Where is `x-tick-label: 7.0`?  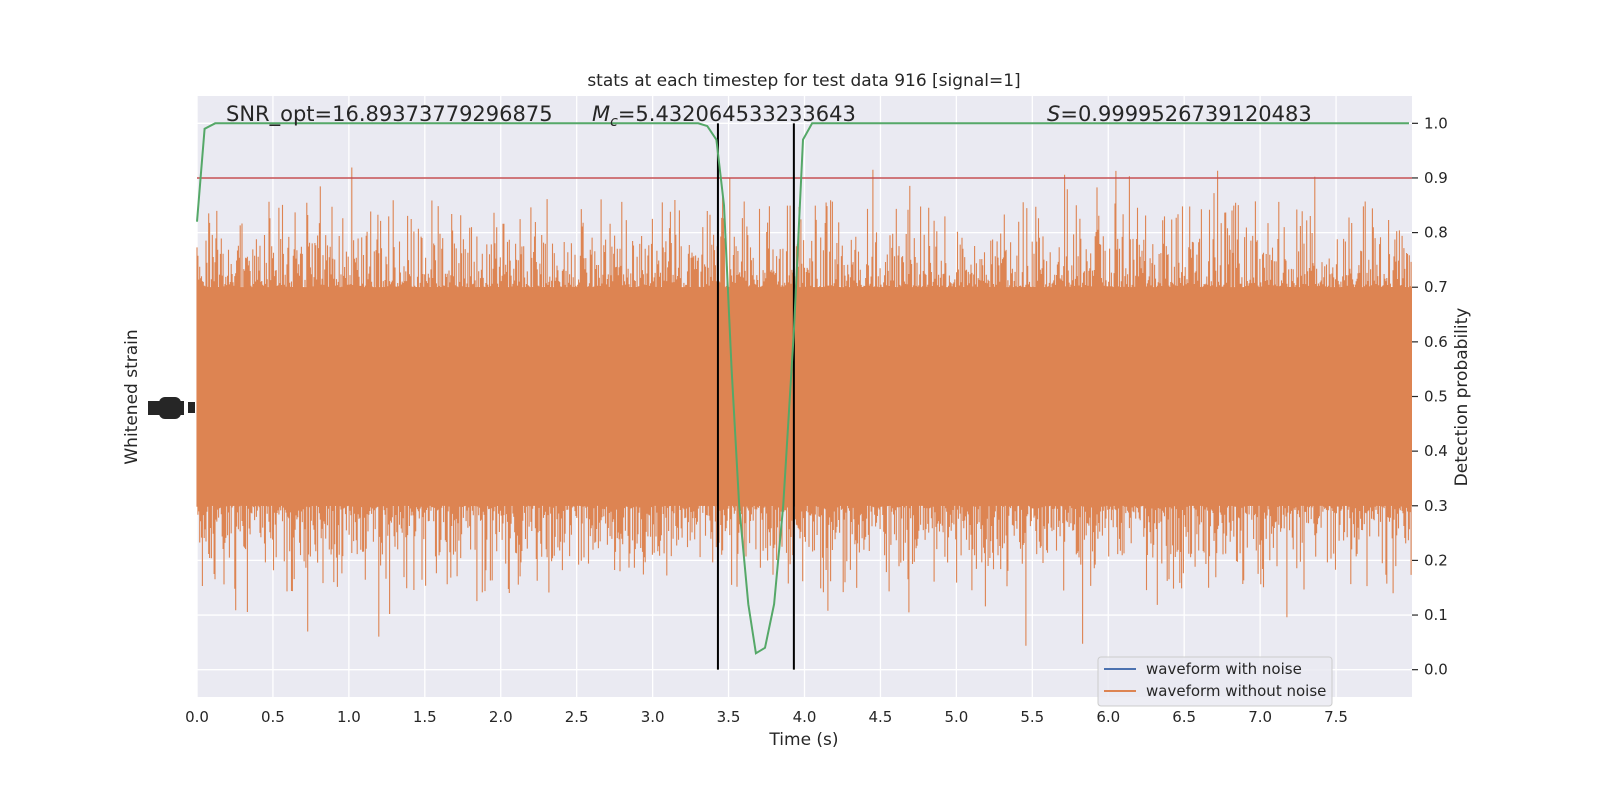 x-tick-label: 7.0 is located at coordinates (1260, 717).